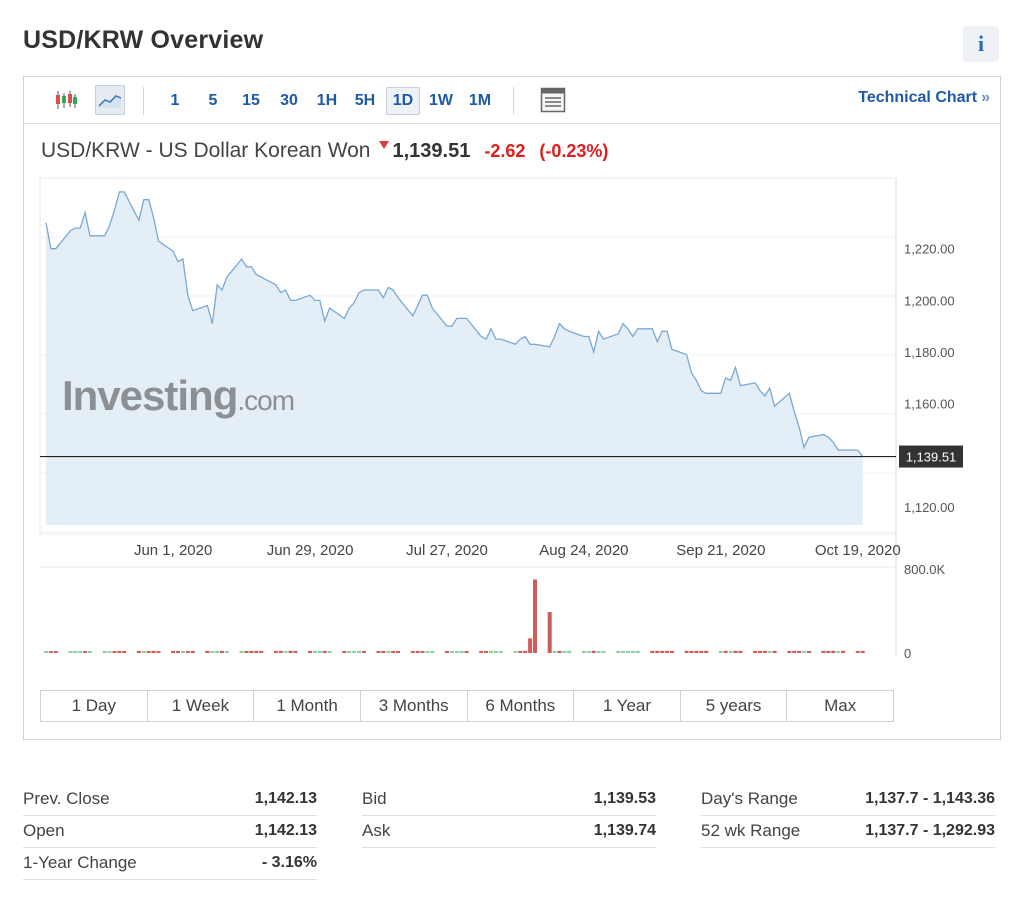 The image size is (1020, 903). Describe the element at coordinates (66, 100) in the screenshot. I see `candlestick-chart-icon` at that location.